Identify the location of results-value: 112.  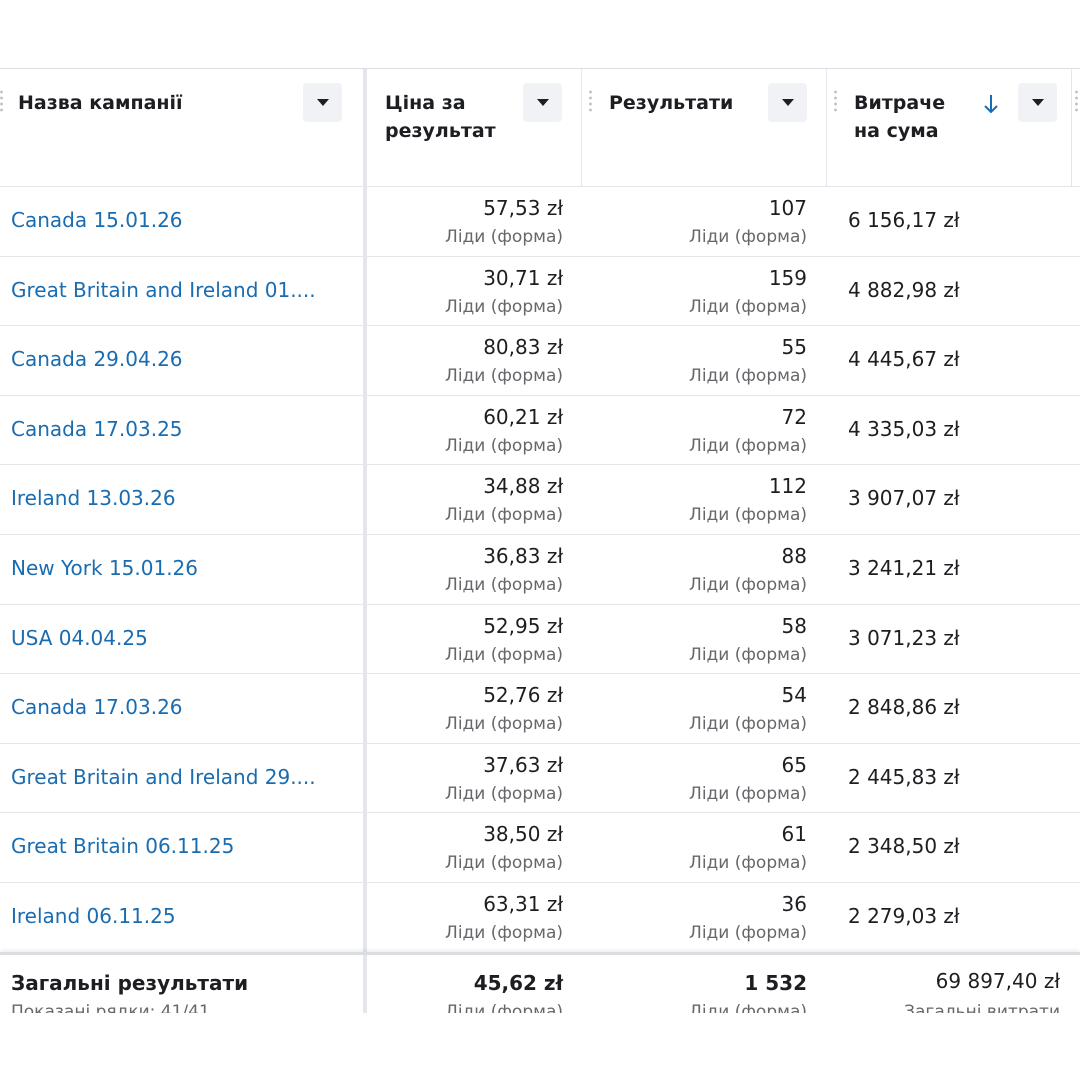
(787, 486).